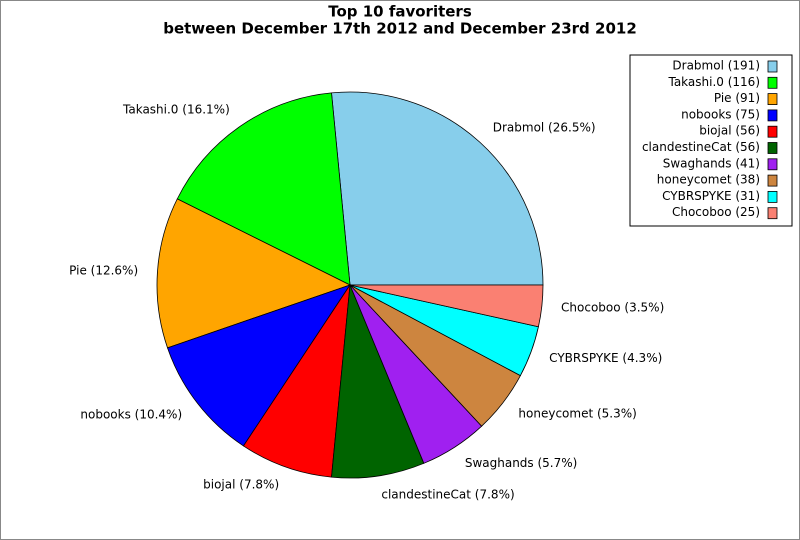 The width and height of the screenshot is (800, 540). What do you see at coordinates (176, 110) in the screenshot?
I see `slice-label: Takashi.0 (16.1%)` at bounding box center [176, 110].